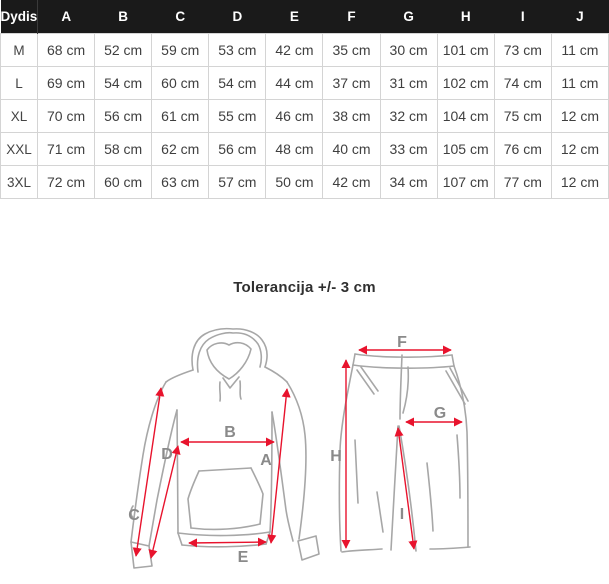 Image resolution: width=609 pixels, height=584 pixels. What do you see at coordinates (237, 17) in the screenshot?
I see `column-header-d: D` at bounding box center [237, 17].